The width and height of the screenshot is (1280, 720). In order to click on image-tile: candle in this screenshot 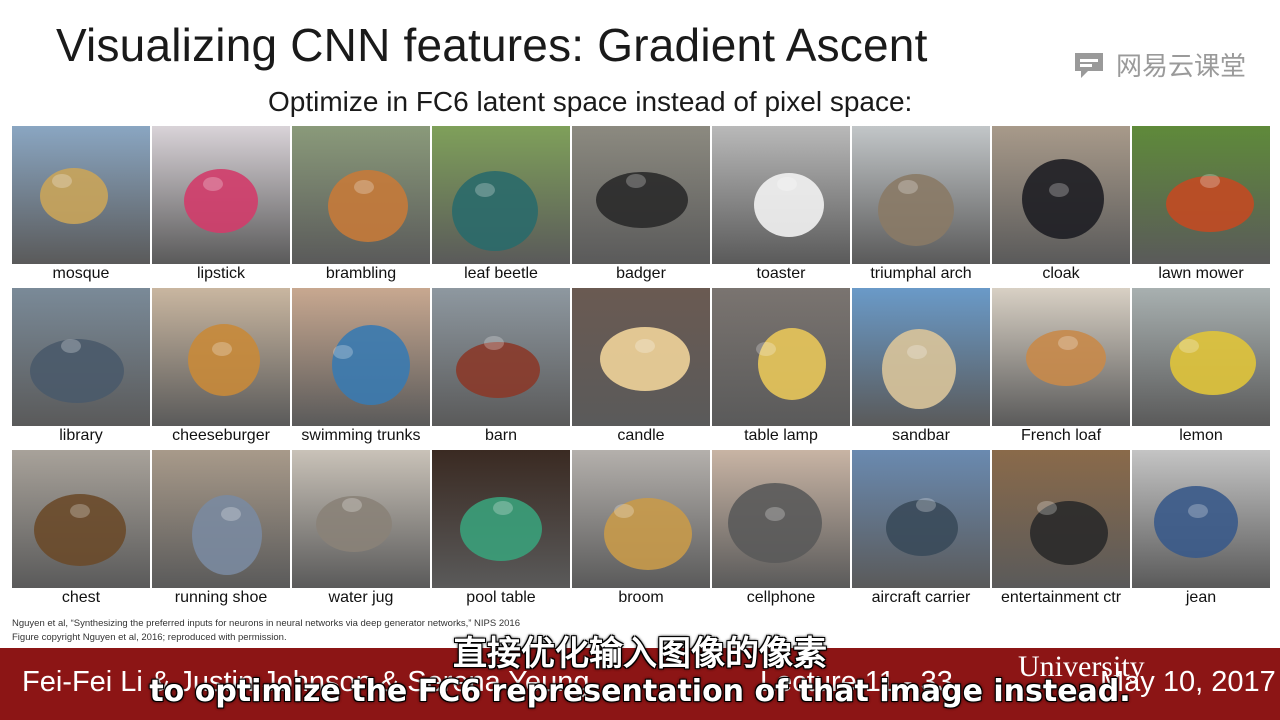, I will do `click(641, 369)`.